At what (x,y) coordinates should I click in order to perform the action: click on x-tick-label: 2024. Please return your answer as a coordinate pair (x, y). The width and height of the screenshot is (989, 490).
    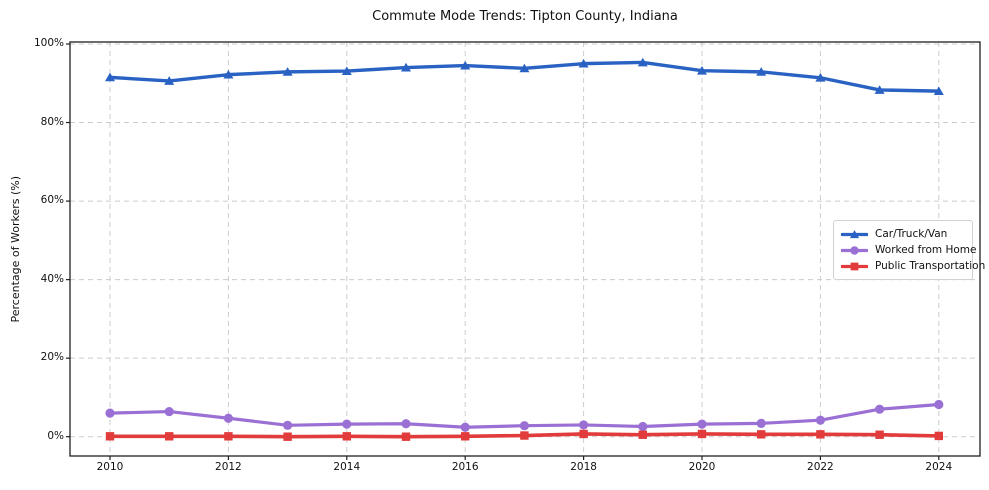
    Looking at the image, I should click on (939, 467).